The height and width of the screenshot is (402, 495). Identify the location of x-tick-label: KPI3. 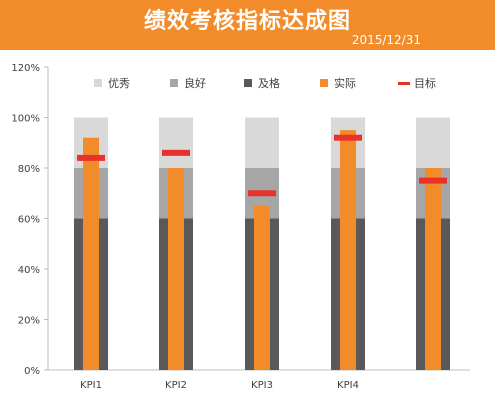
(262, 385).